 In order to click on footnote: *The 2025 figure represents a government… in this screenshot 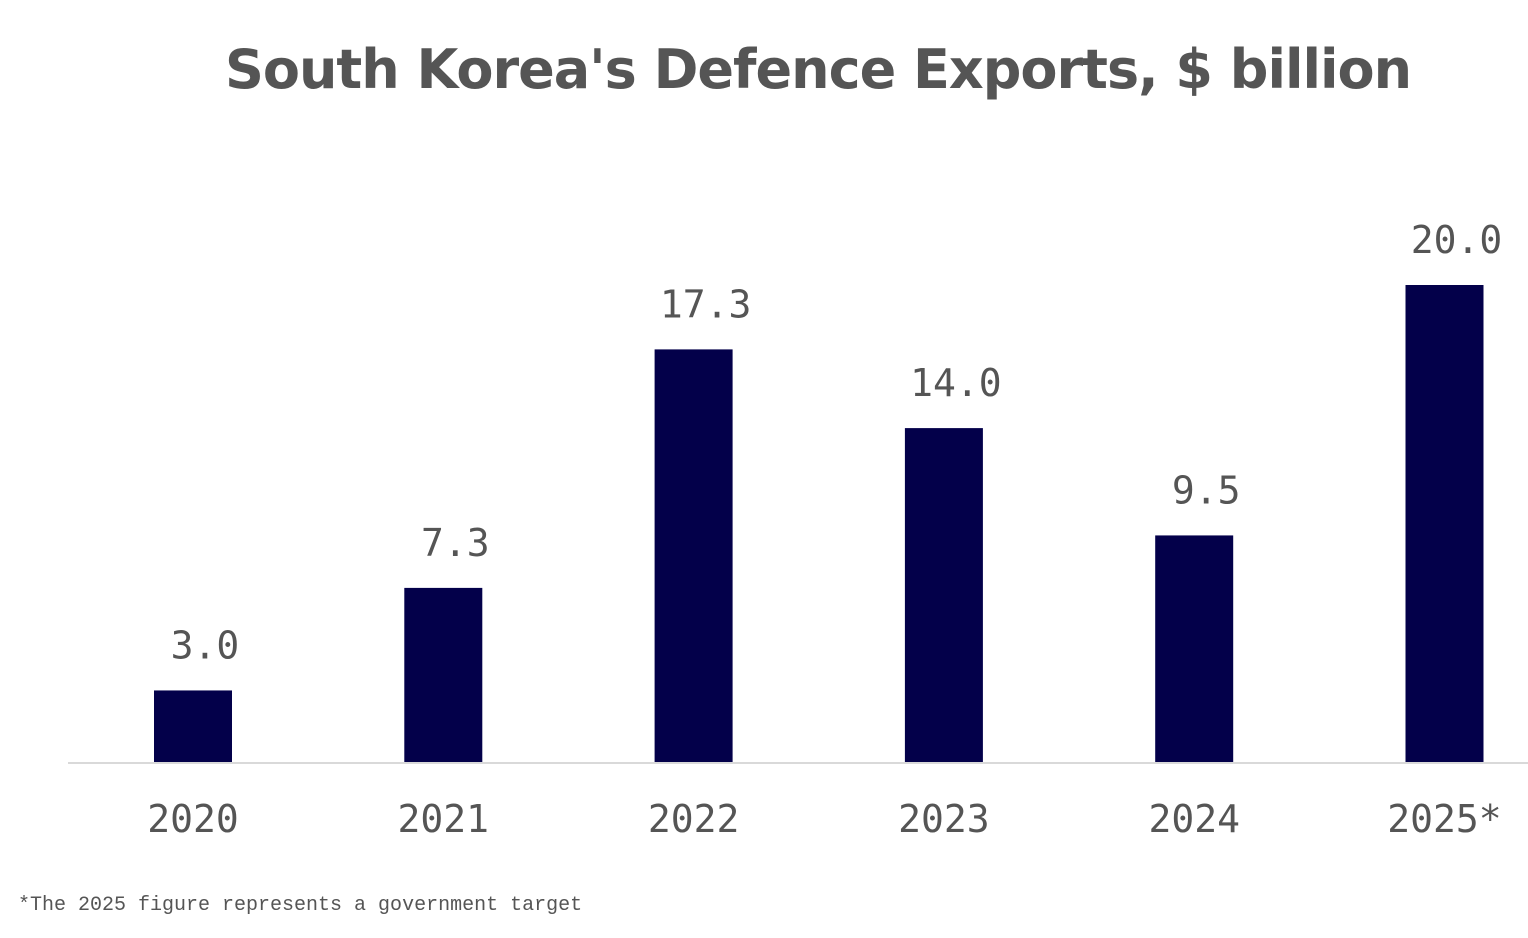, I will do `click(300, 905)`.